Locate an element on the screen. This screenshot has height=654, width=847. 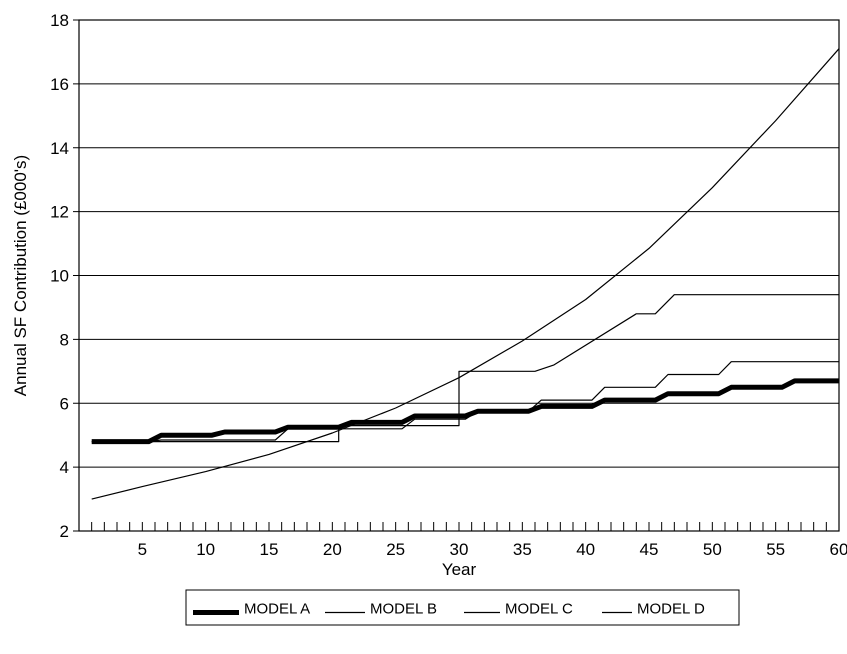
legend-box is located at coordinates (462, 607).